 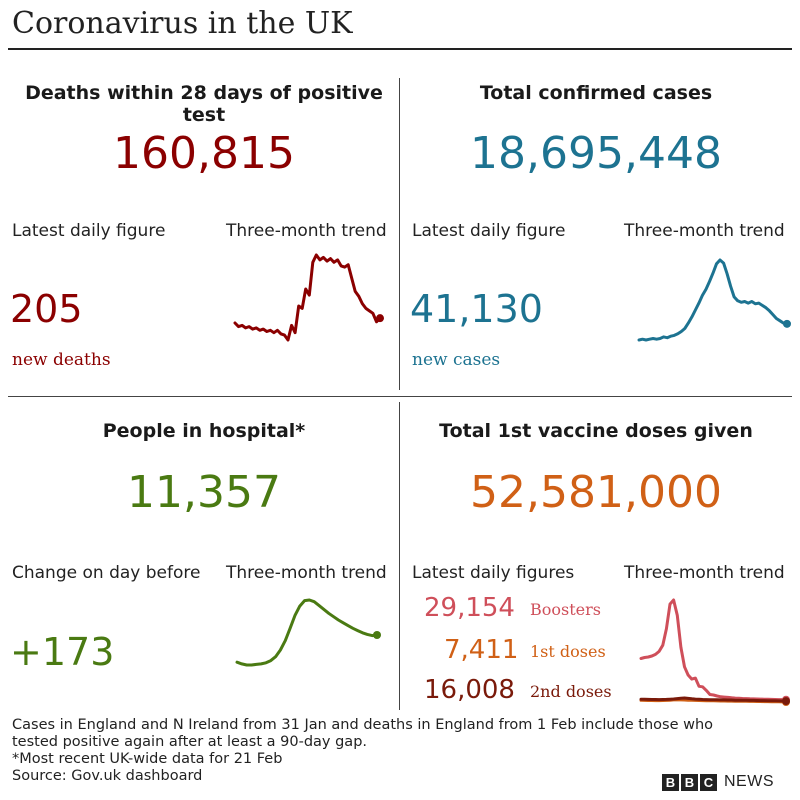 I want to click on boosters-line, so click(x=713, y=650).